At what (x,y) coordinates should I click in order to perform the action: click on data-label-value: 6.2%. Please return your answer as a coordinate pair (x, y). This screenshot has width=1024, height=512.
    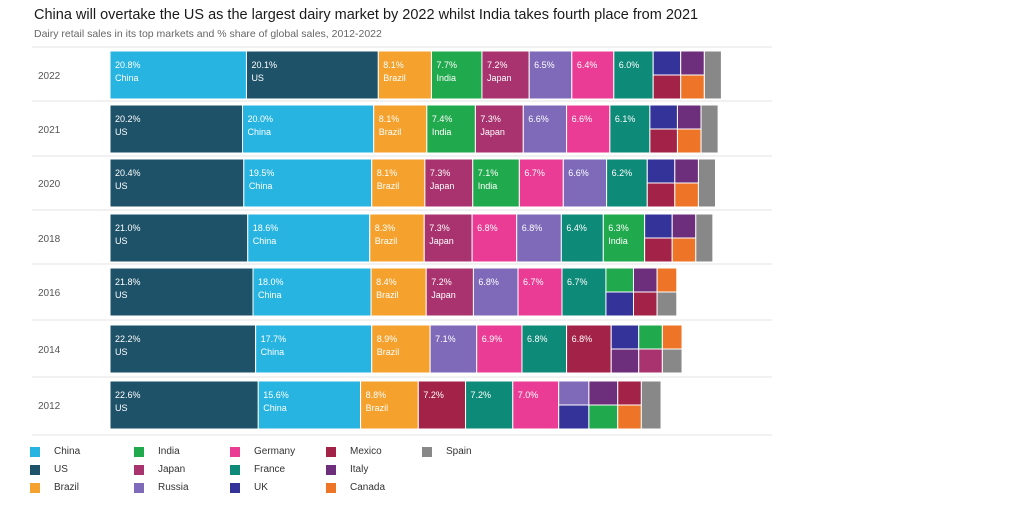
    Looking at the image, I should click on (622, 173).